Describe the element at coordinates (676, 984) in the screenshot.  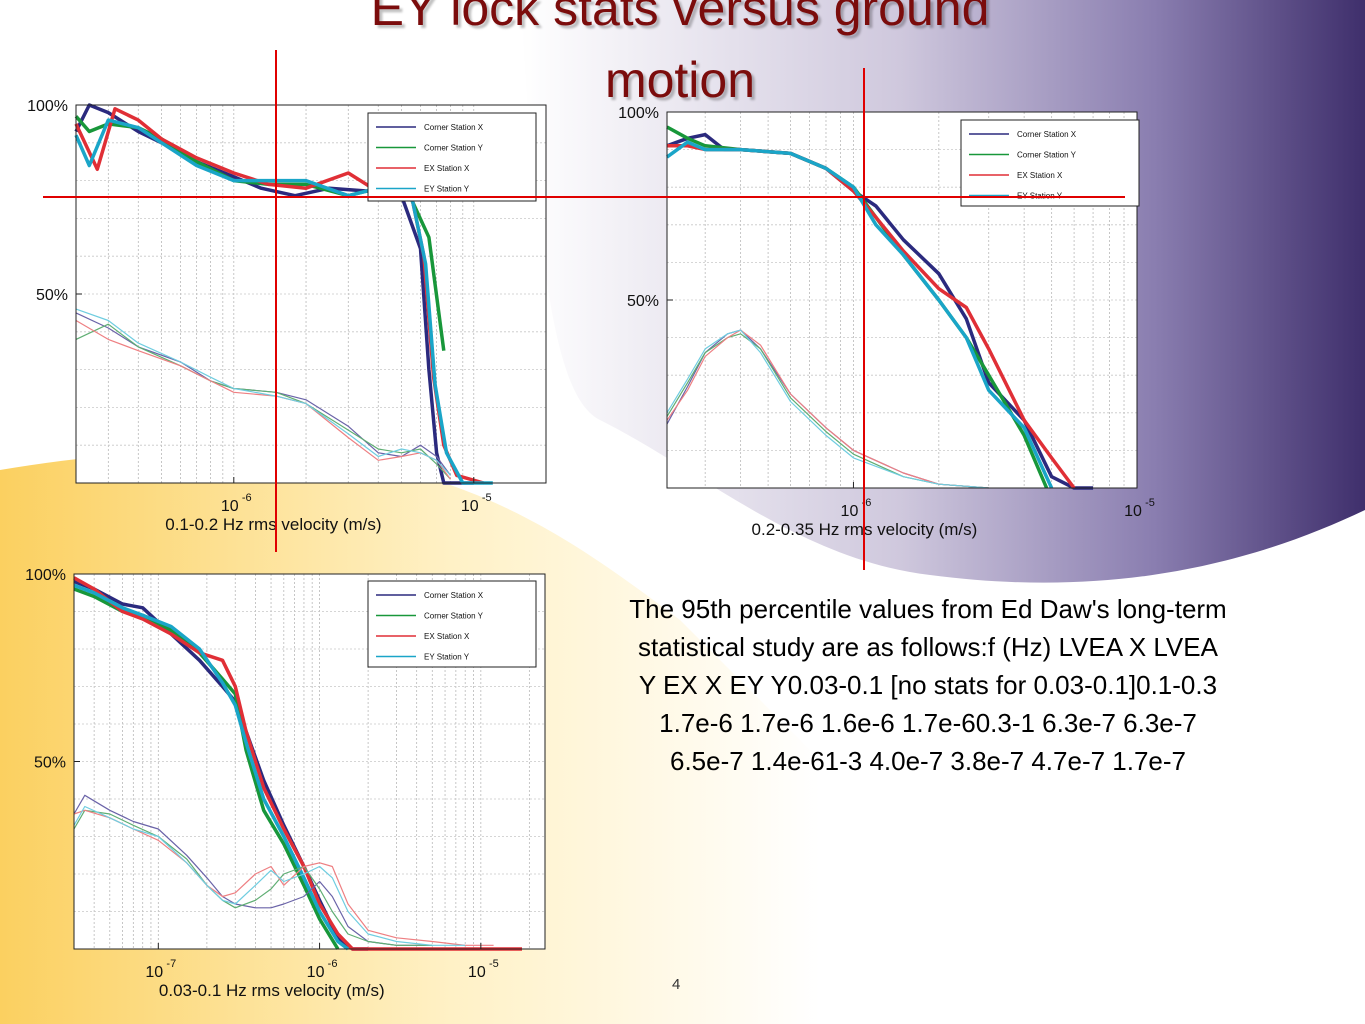
I see `page-number: 4` at that location.